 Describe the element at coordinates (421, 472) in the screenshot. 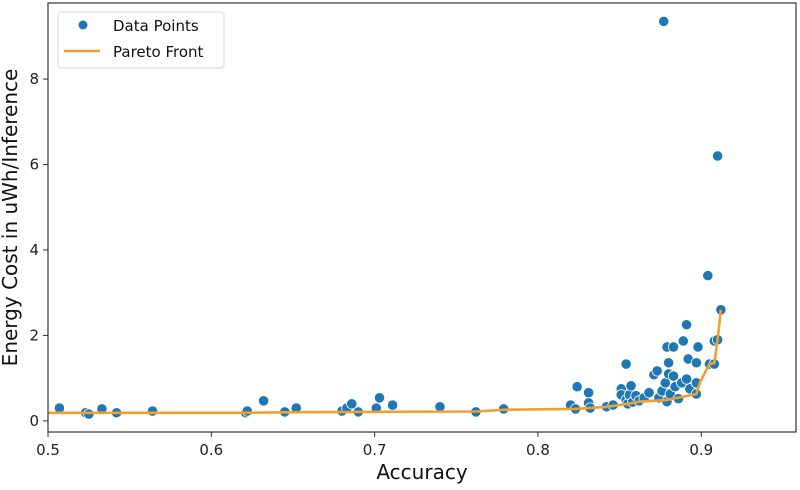

I see `x-axis-label: Accuracy` at that location.